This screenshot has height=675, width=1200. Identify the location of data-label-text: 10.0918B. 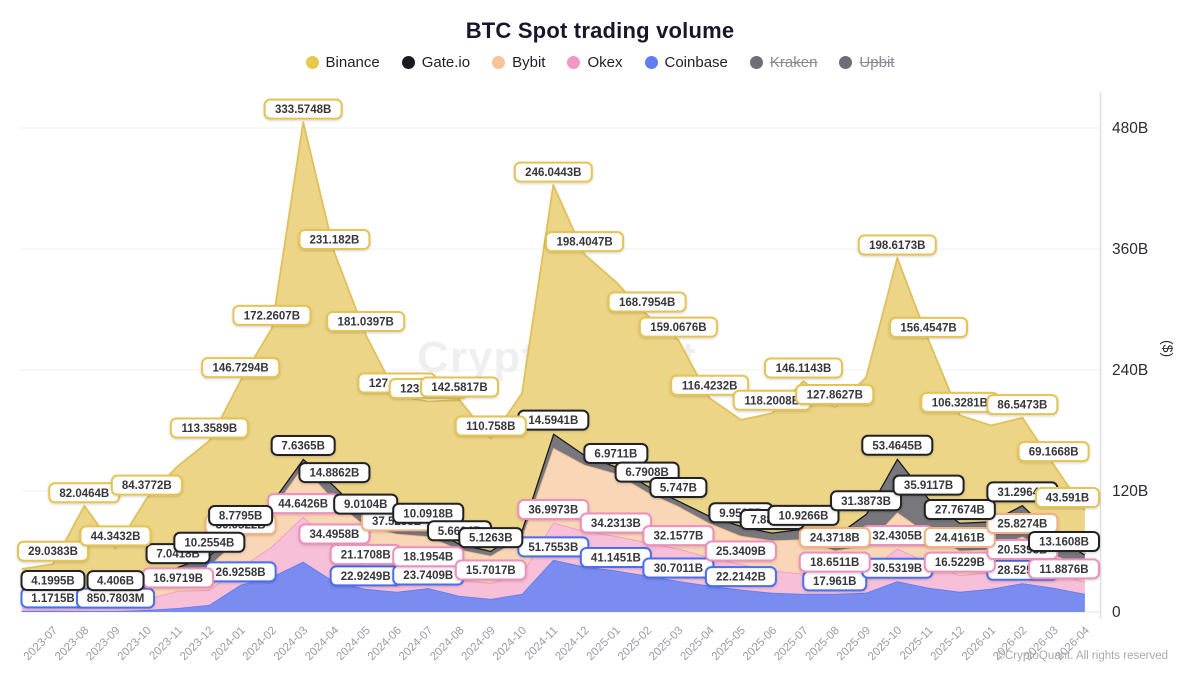
(428, 514).